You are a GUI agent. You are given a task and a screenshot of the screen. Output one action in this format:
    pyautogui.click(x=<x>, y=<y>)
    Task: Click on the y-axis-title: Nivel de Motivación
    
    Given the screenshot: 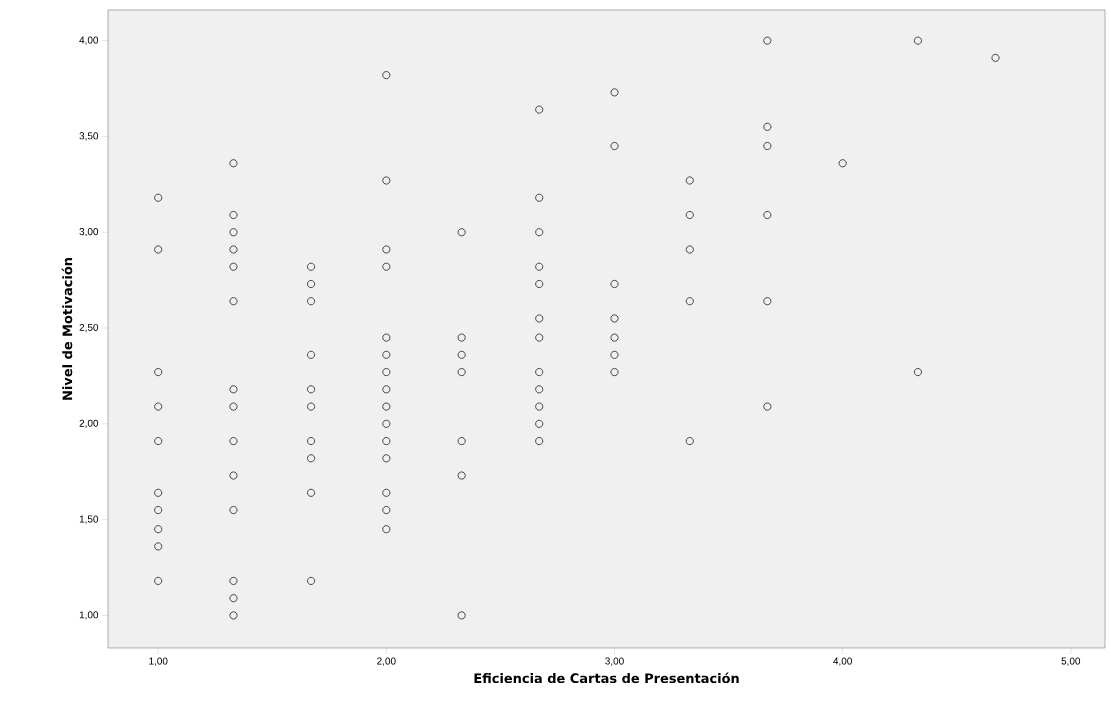 What is the action you would take?
    pyautogui.click(x=67, y=329)
    